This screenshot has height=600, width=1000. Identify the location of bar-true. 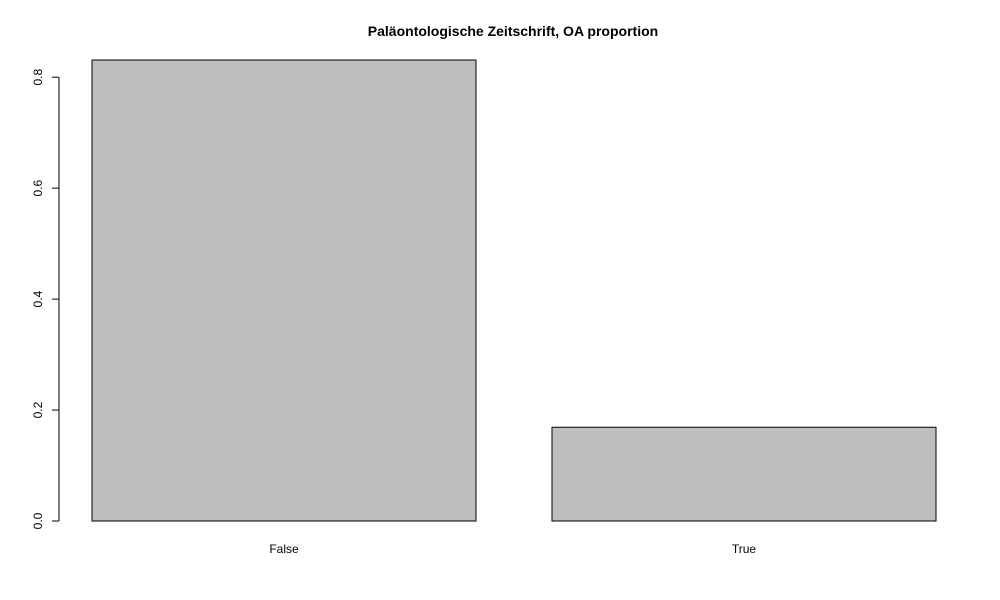
(744, 474).